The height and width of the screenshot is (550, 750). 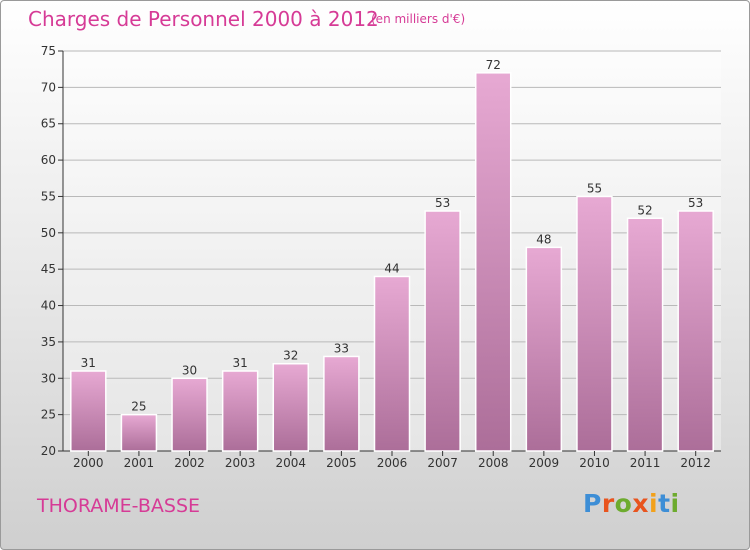 What do you see at coordinates (48, 378) in the screenshot?
I see `y-tick-label: 30` at bounding box center [48, 378].